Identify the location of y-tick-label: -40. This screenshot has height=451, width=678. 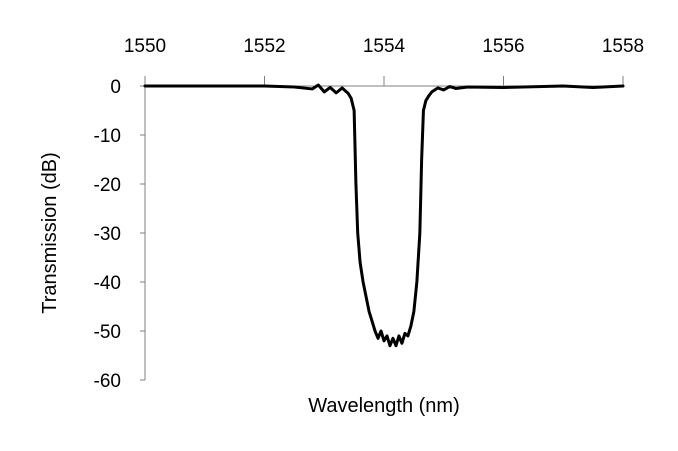
(107, 283).